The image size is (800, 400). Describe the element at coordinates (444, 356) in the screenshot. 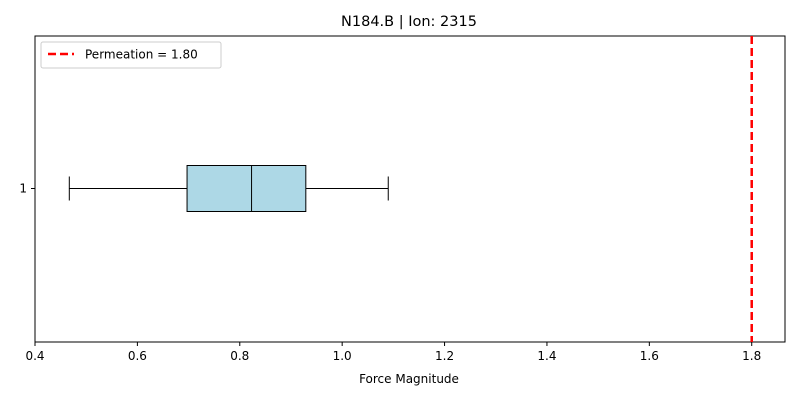

I see `x-tick-label: 1.2` at that location.